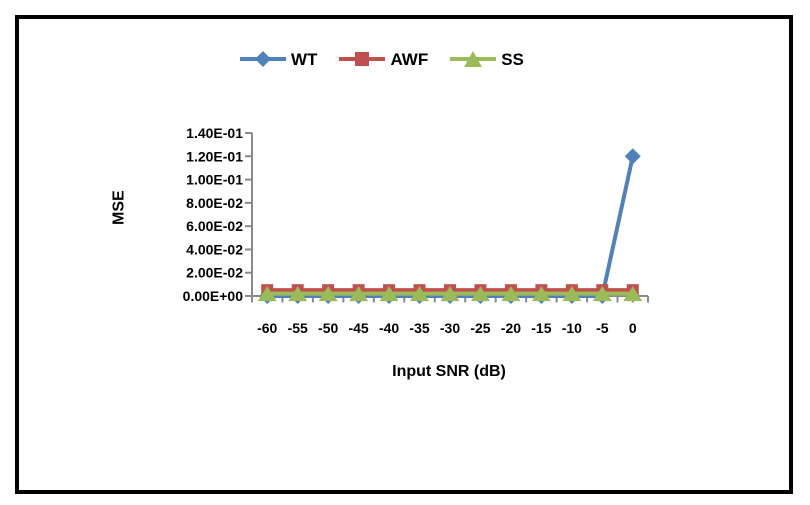  What do you see at coordinates (214, 249) in the screenshot?
I see `y-tick-label: 4.00E-02` at bounding box center [214, 249].